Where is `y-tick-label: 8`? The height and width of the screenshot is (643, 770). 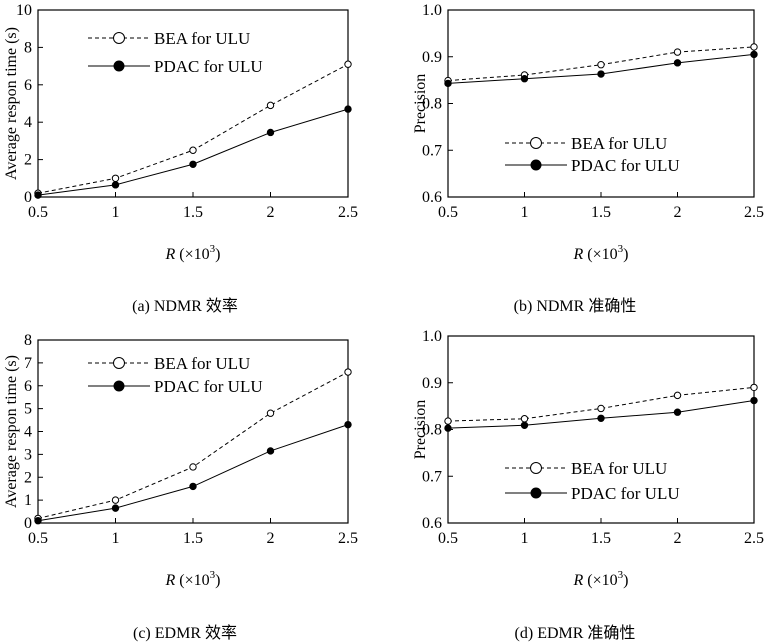 y-tick-label: 8 is located at coordinates (28, 340).